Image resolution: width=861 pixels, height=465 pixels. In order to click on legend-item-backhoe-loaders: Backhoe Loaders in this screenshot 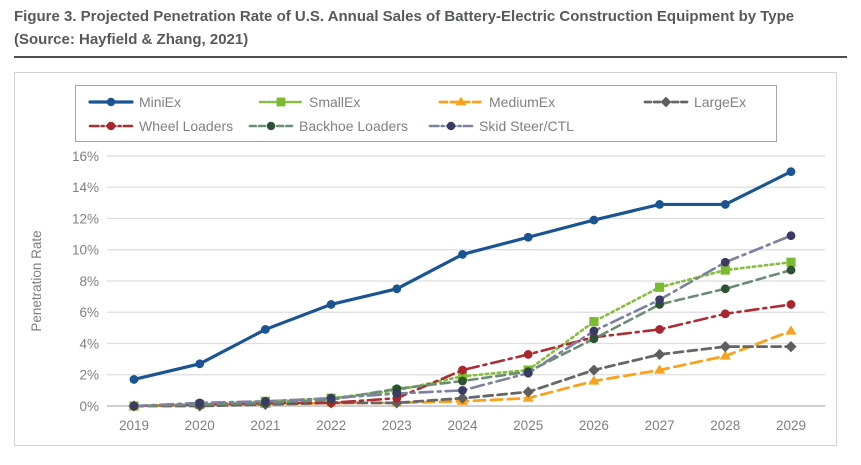, I will do `click(328, 126)`.